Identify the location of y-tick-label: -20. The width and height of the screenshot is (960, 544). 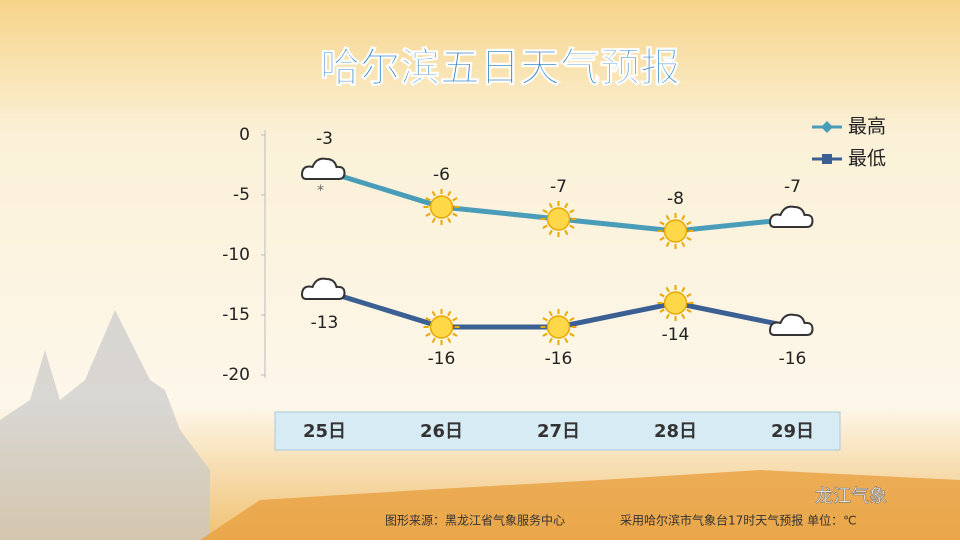
(236, 375).